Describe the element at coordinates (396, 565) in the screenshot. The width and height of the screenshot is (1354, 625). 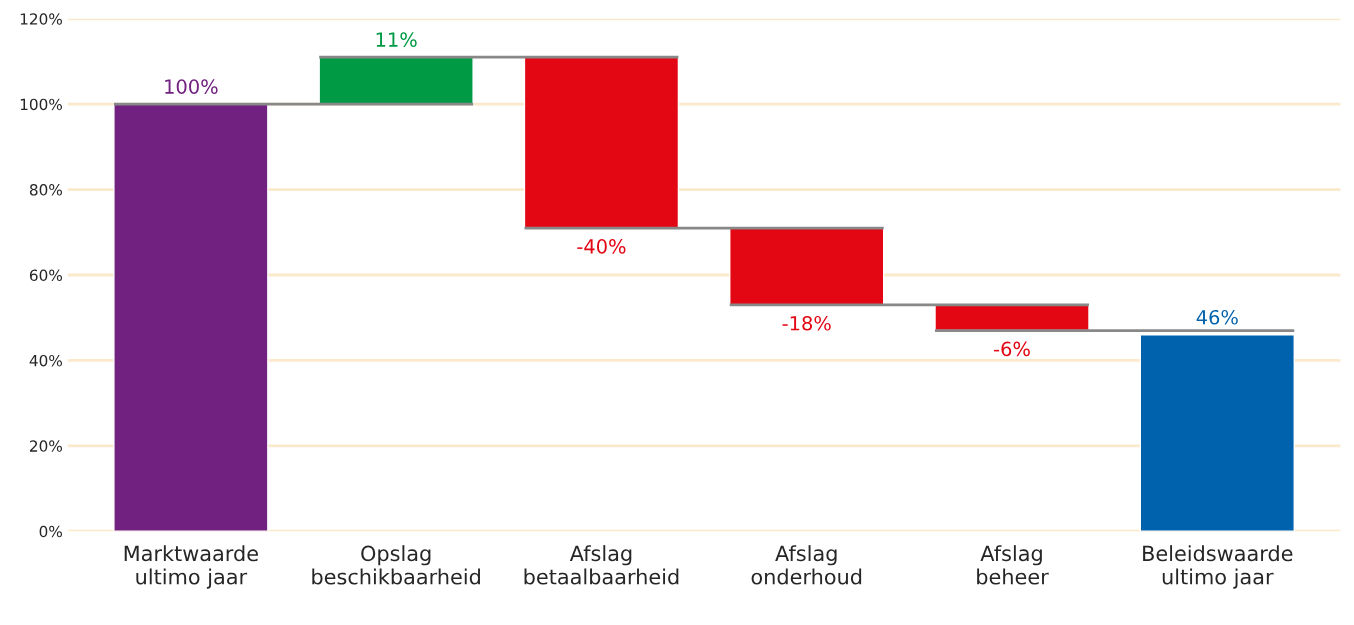
I see `x-tick-label: Opslag beschikbaarheid` at that location.